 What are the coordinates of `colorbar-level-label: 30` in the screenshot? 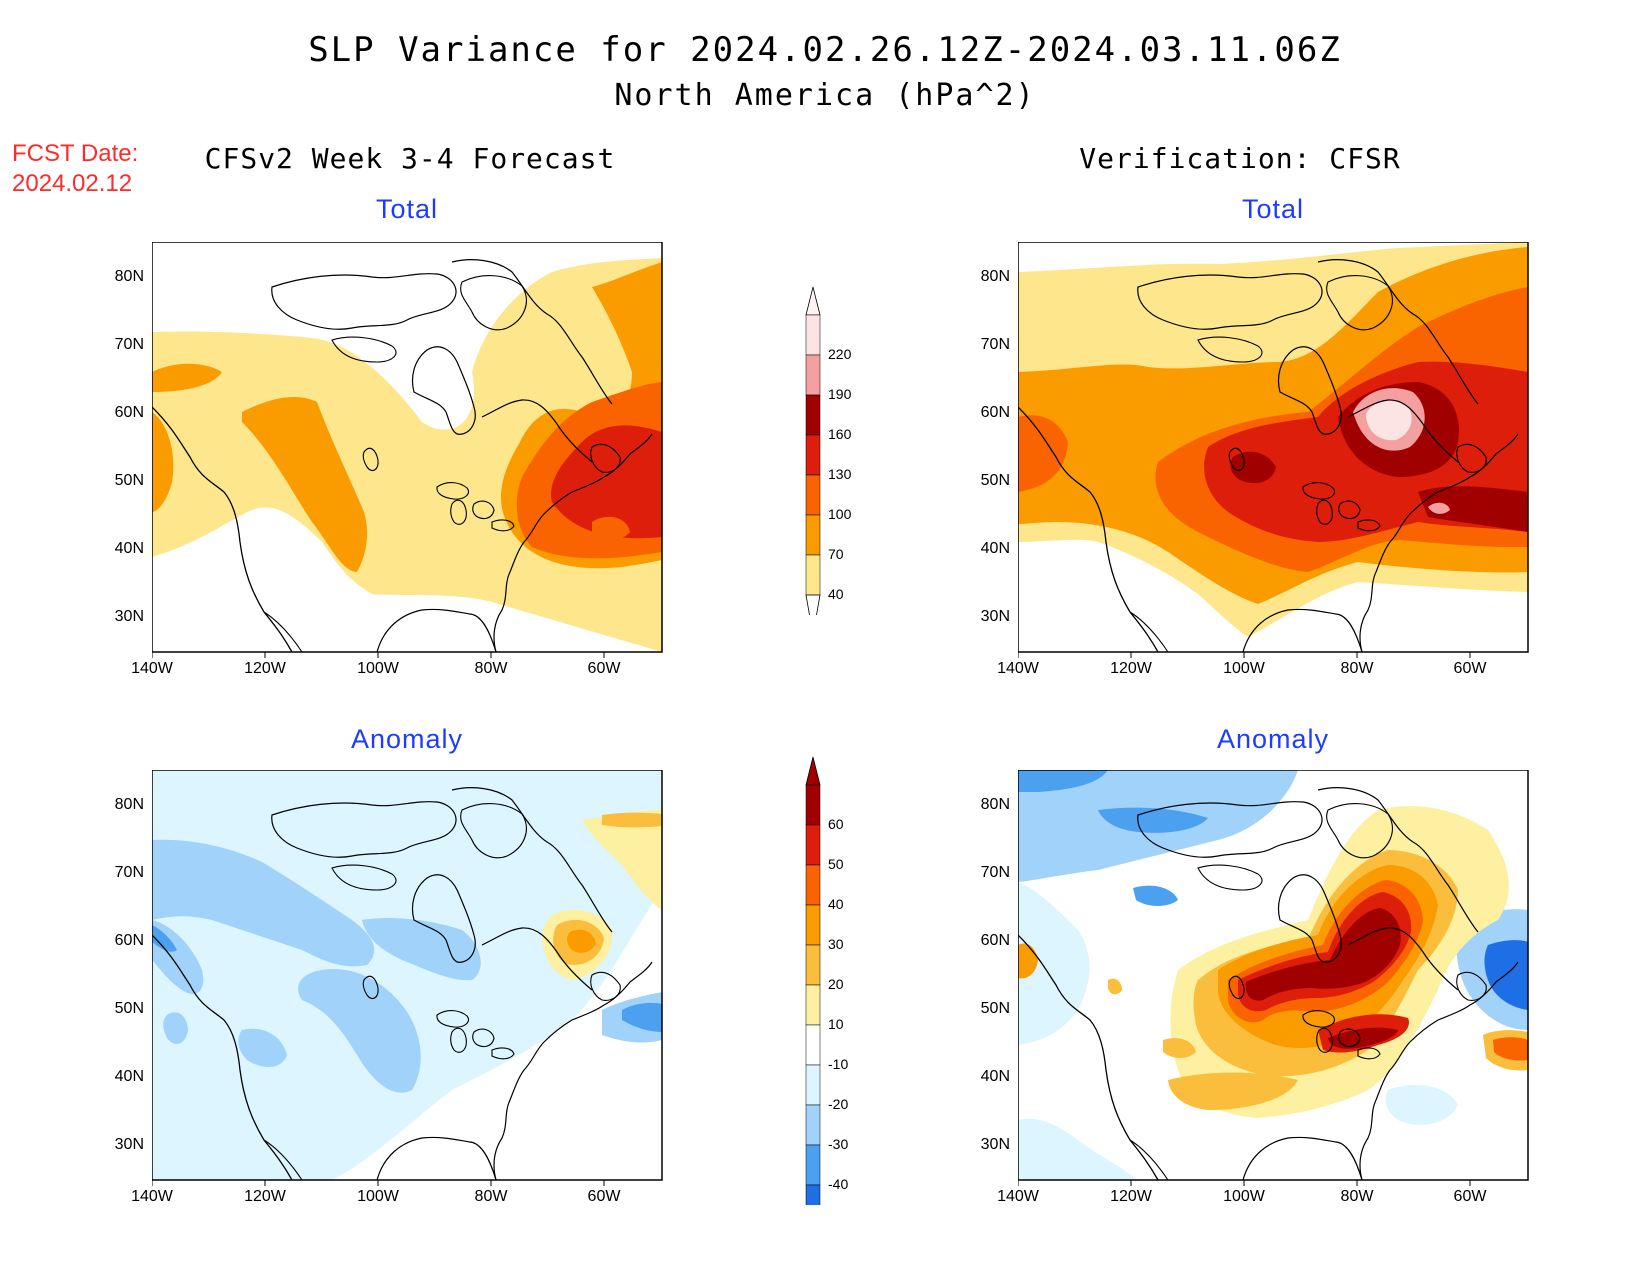 It's located at (836, 944).